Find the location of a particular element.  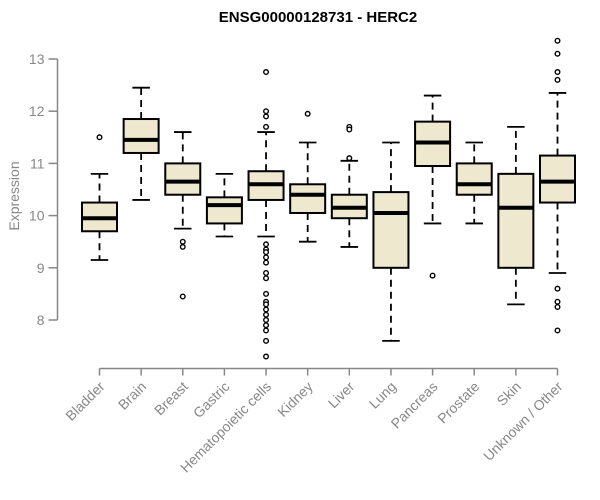

x-axis-tick-label: Unknown / Other is located at coordinates (523, 421).